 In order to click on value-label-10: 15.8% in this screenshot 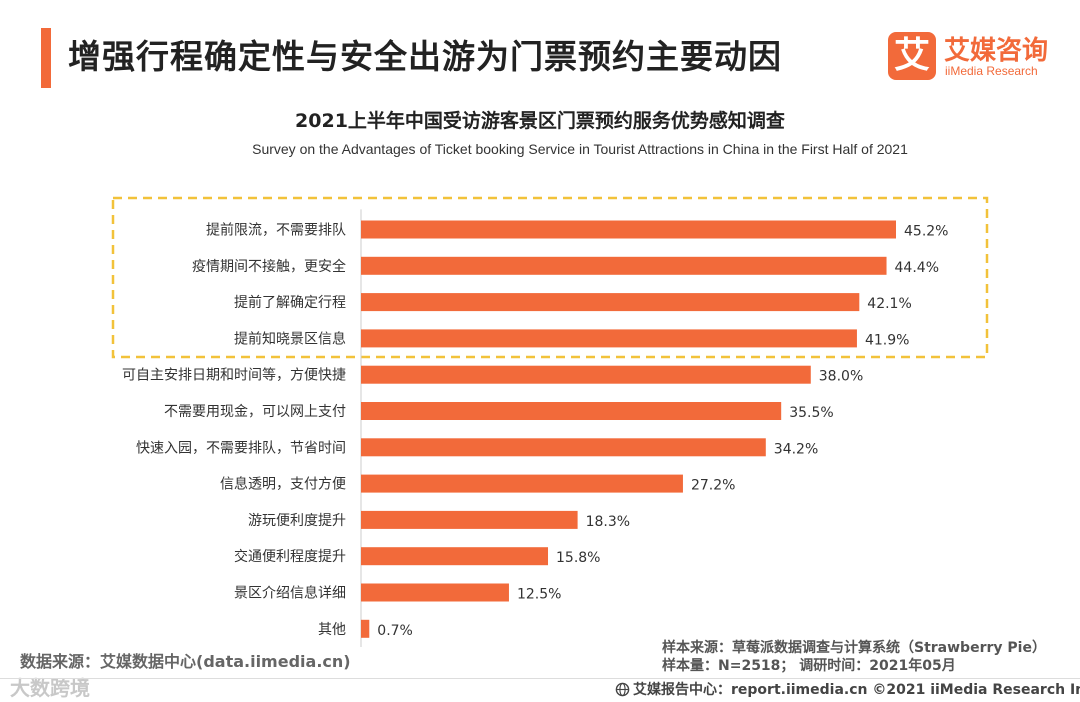, I will do `click(578, 558)`.